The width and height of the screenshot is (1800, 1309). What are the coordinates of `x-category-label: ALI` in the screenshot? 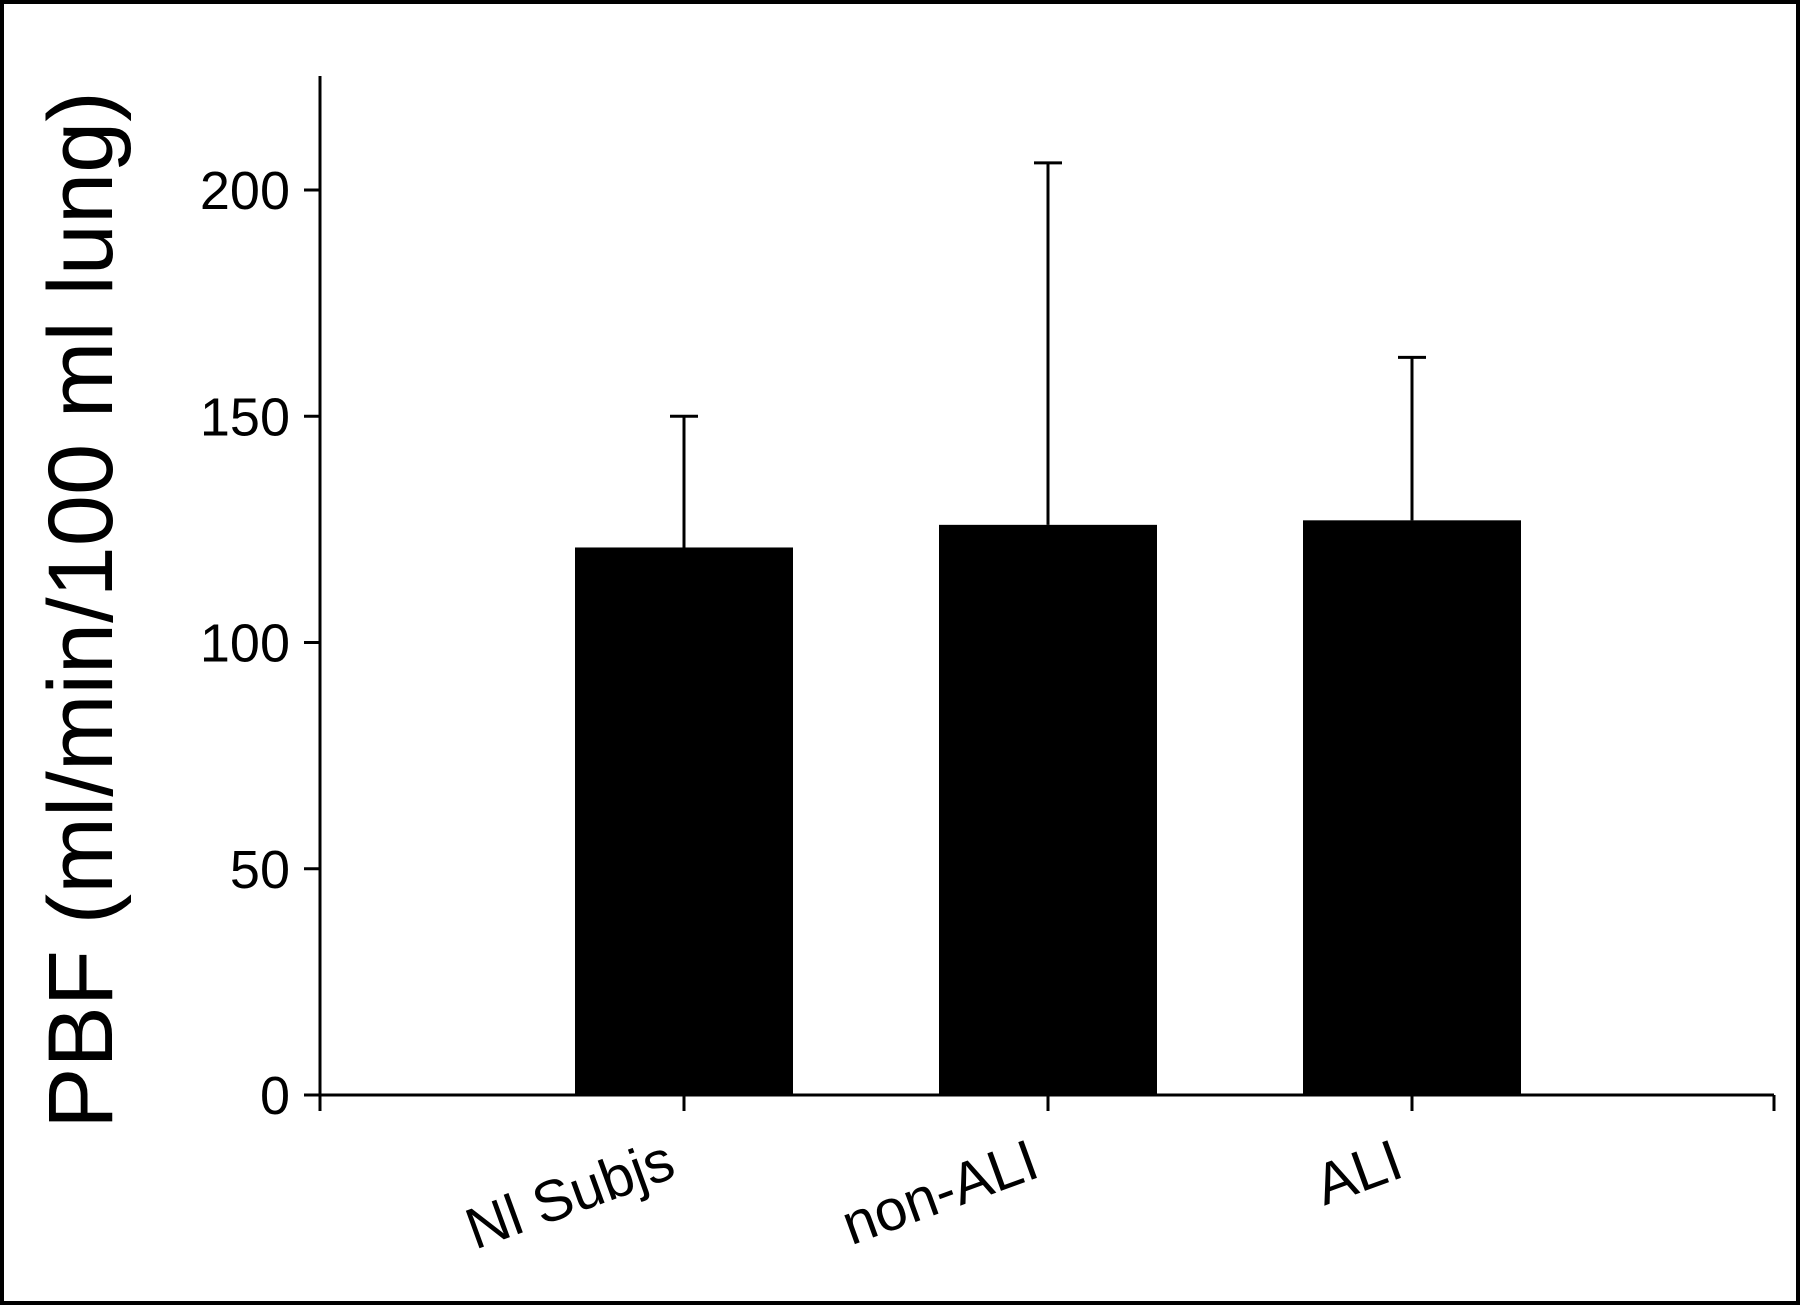 It's located at (1358, 1172).